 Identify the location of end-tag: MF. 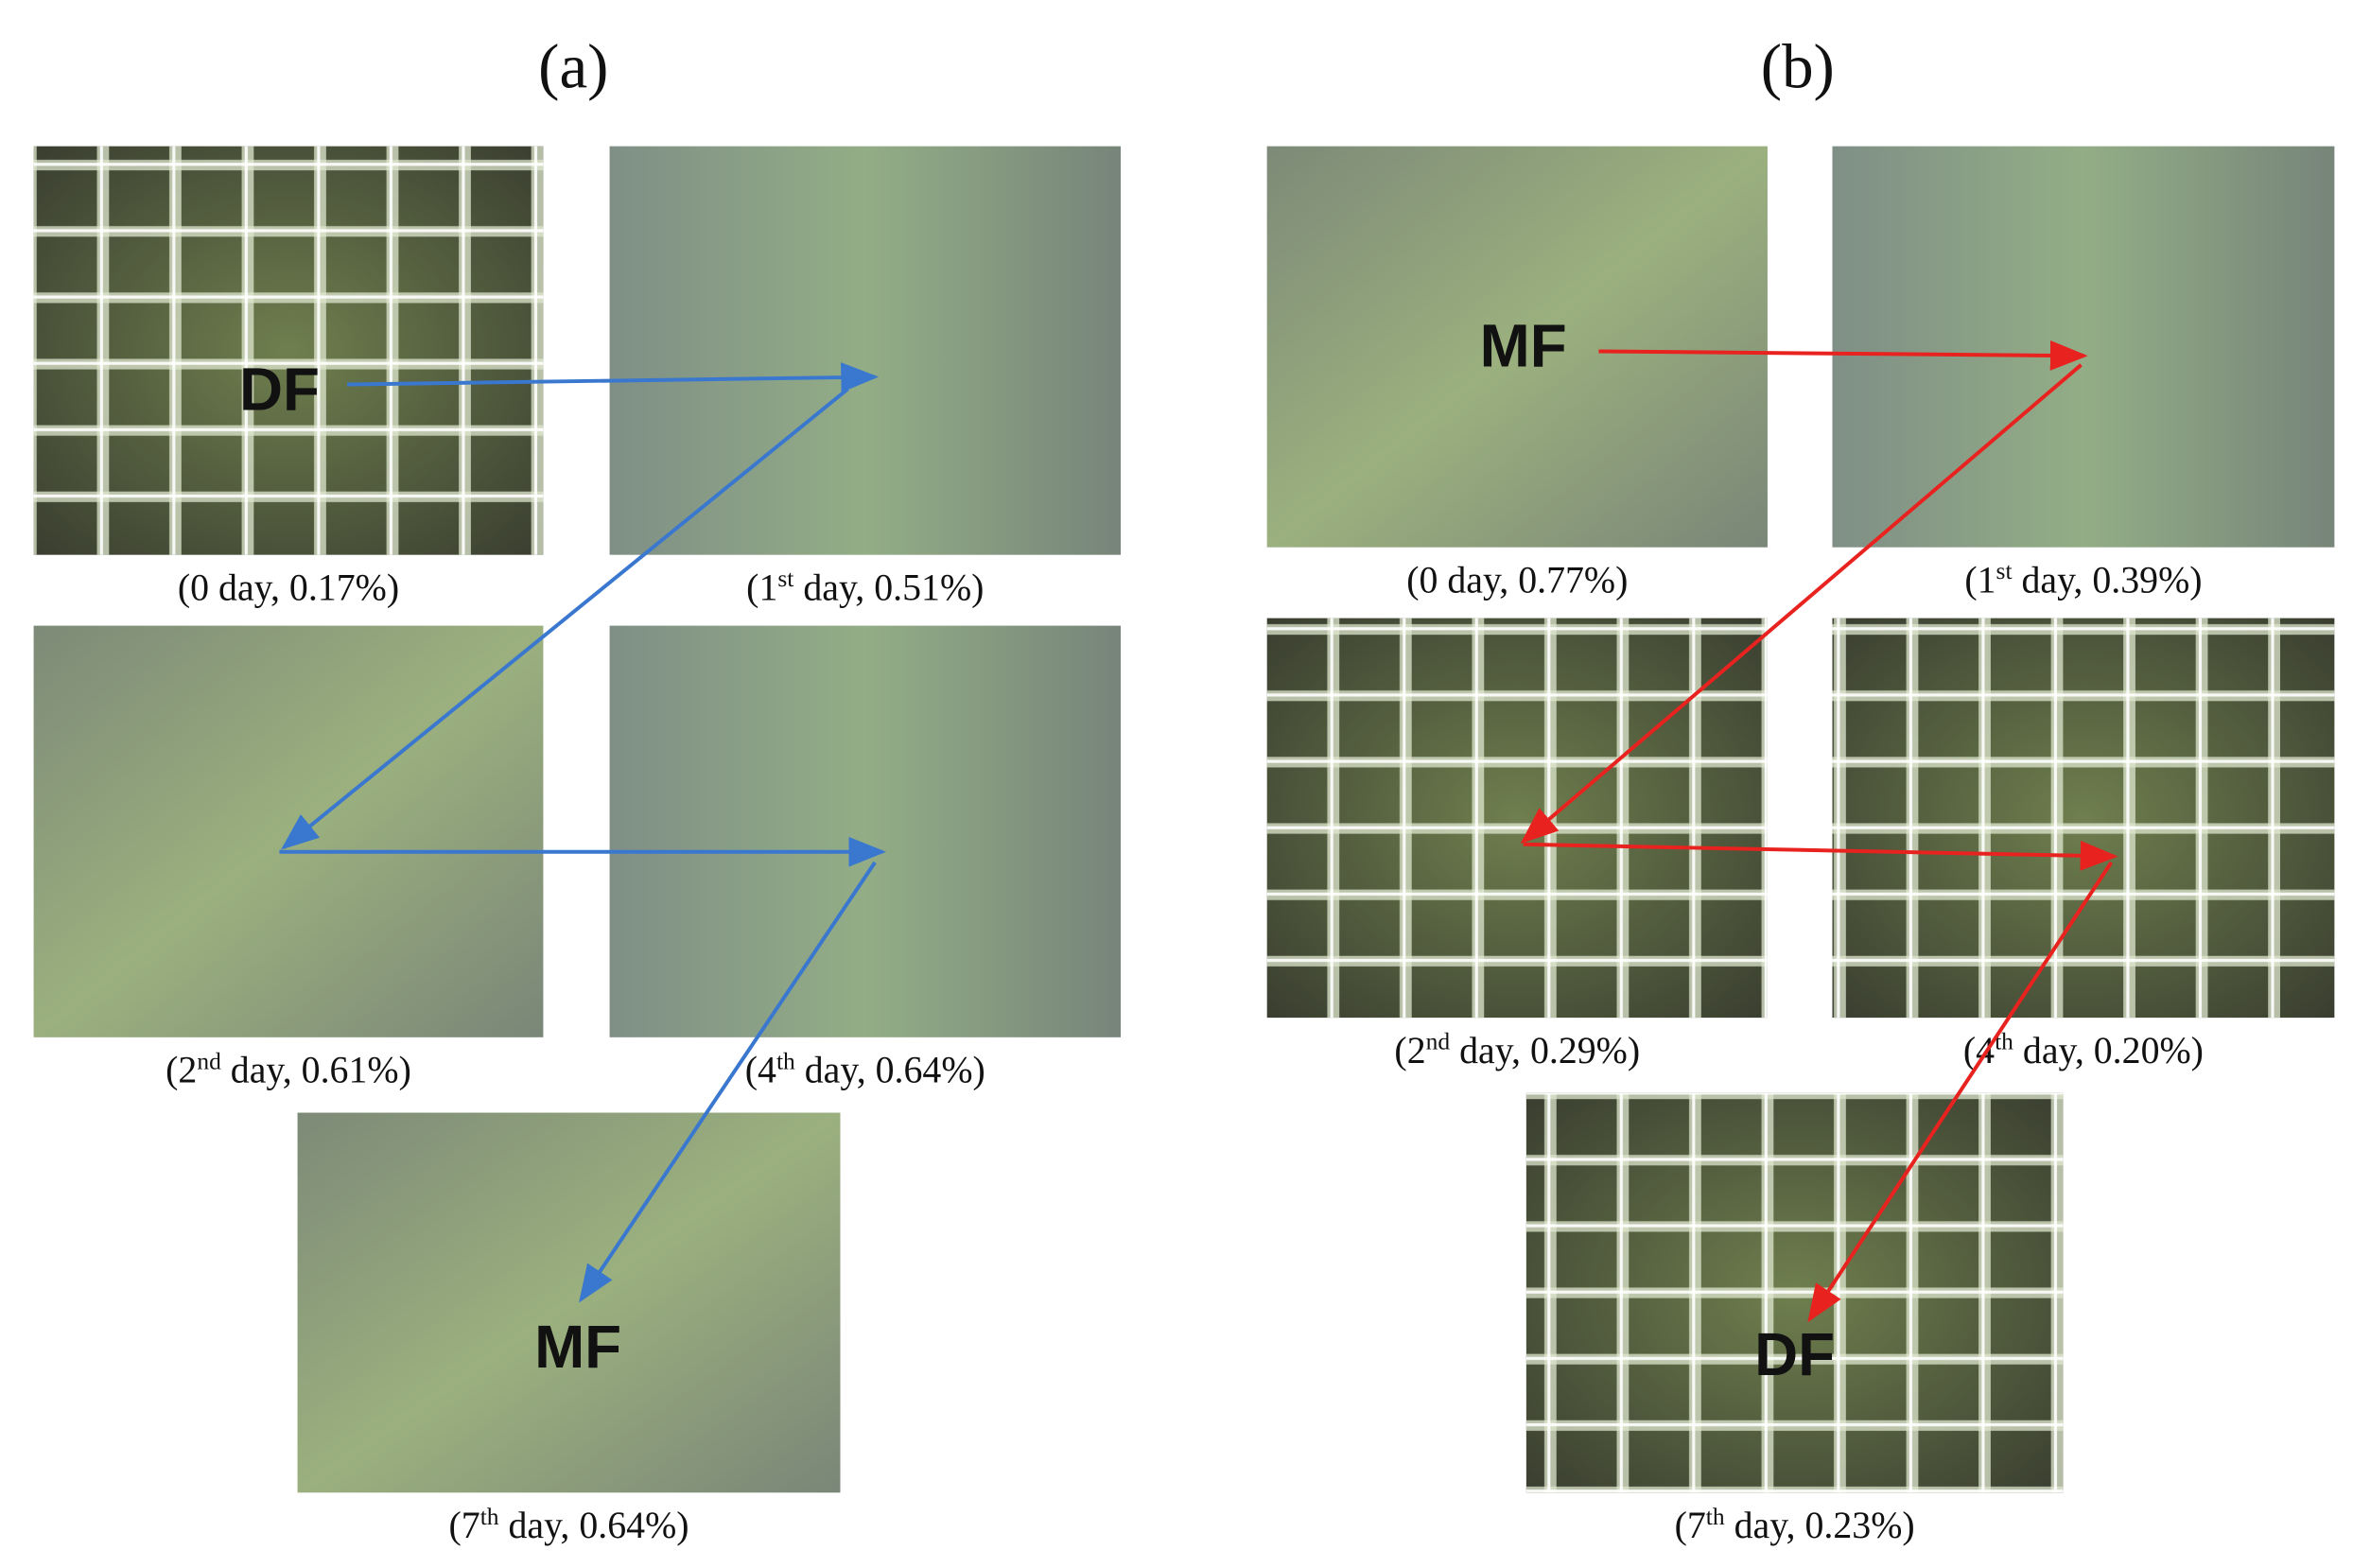
(577, 1347).